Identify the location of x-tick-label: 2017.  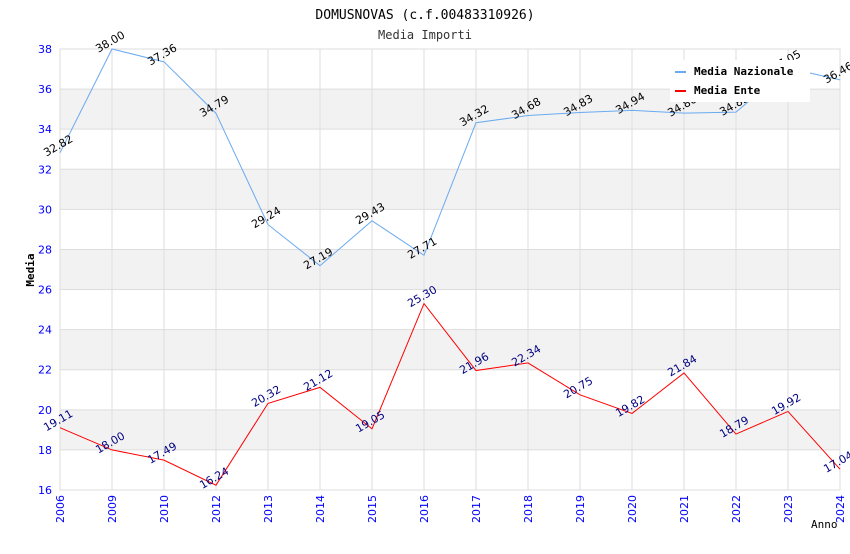
(476, 509).